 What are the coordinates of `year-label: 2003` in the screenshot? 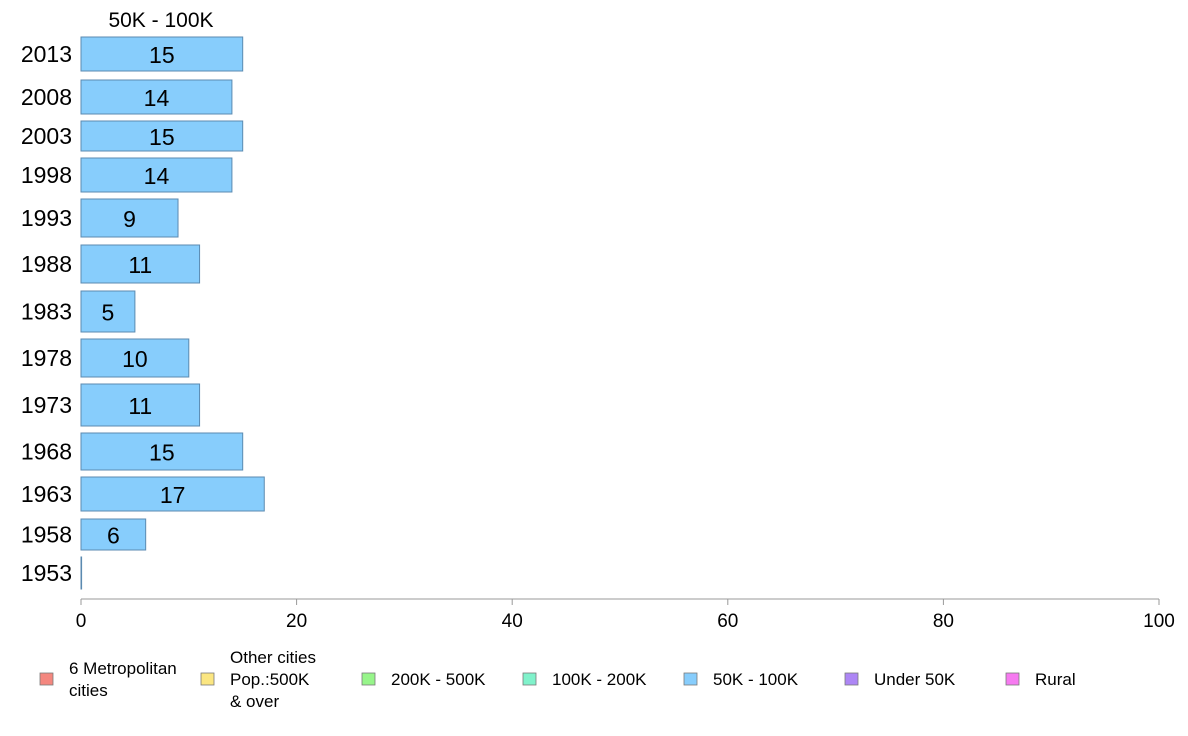 It's located at (46, 136).